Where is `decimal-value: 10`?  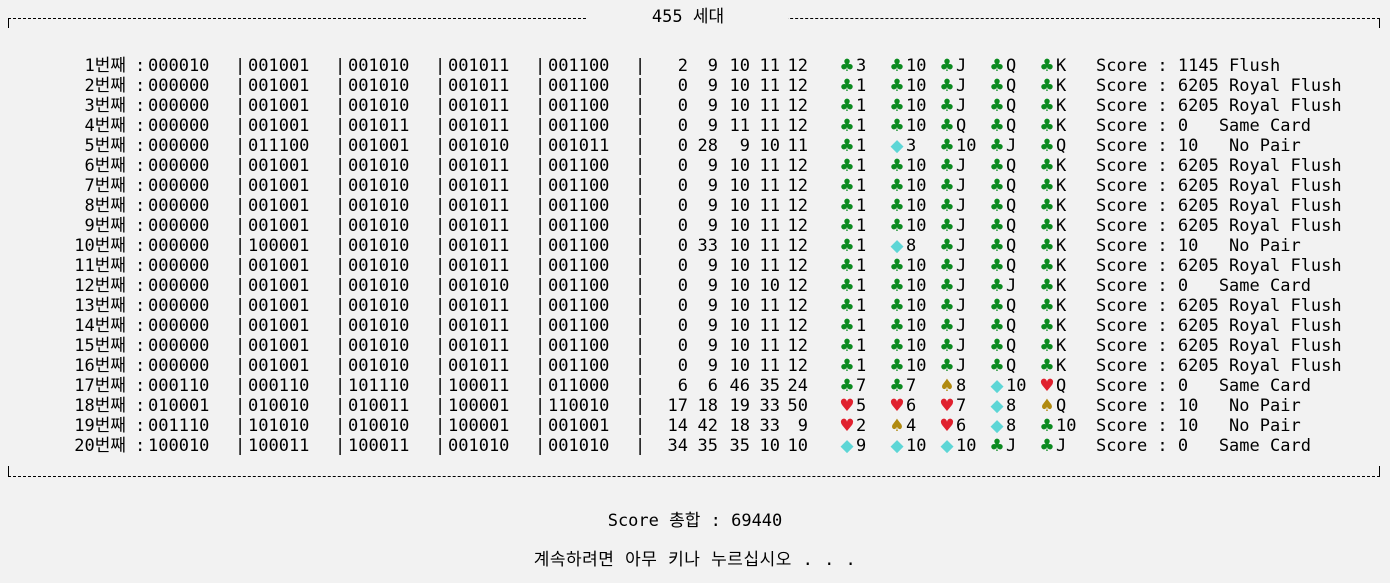 decimal-value: 10 is located at coordinates (739, 86).